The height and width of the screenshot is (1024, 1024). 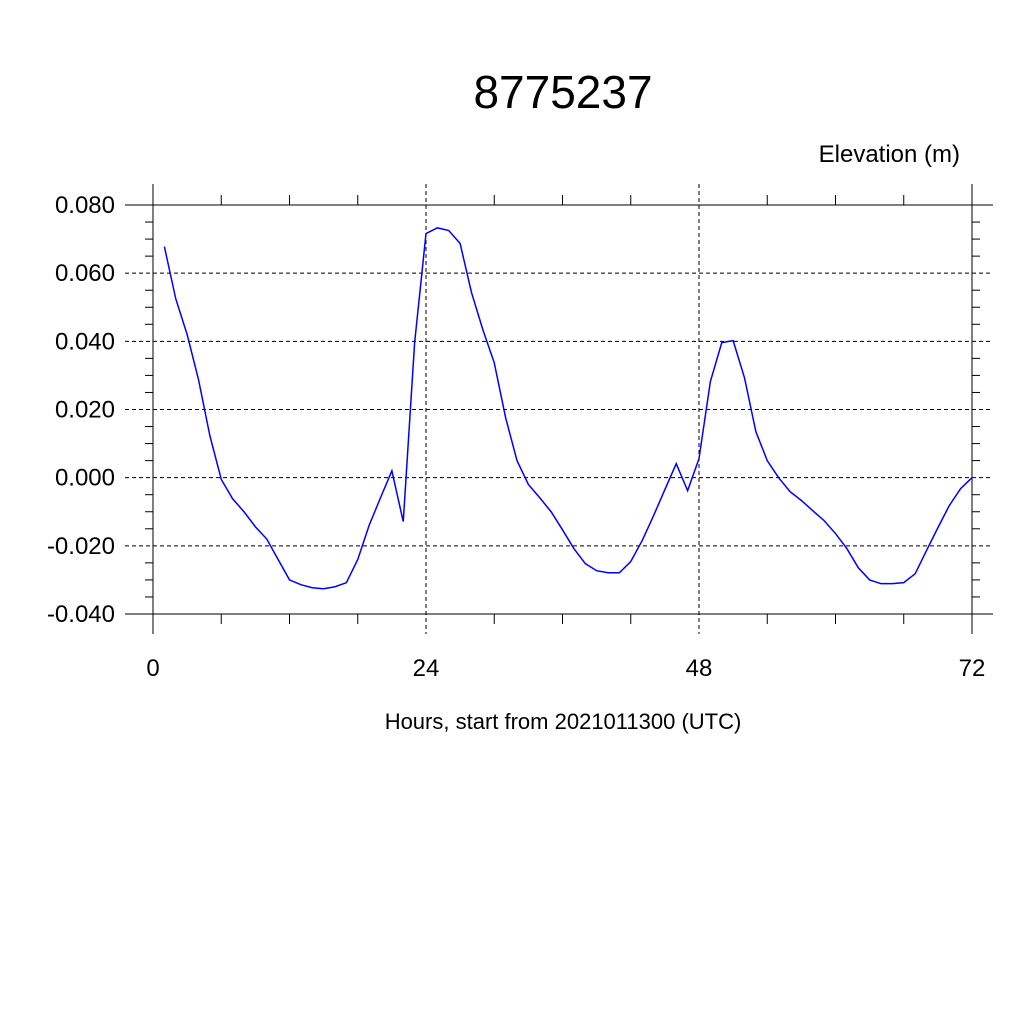 I want to click on chart-title: 8775237, so click(x=562, y=92).